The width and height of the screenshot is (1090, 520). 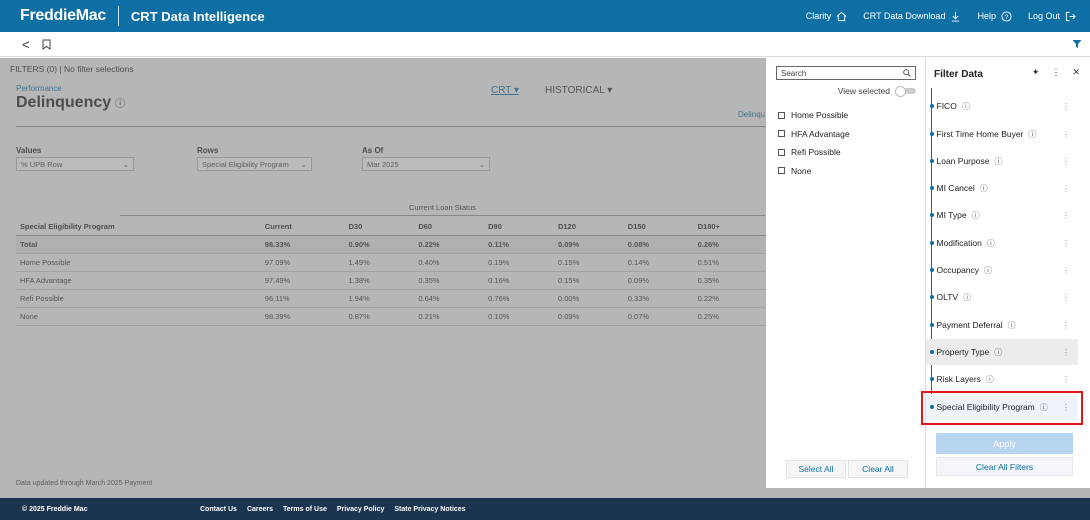 I want to click on filter-item-label: Risk Layers, so click(x=958, y=379).